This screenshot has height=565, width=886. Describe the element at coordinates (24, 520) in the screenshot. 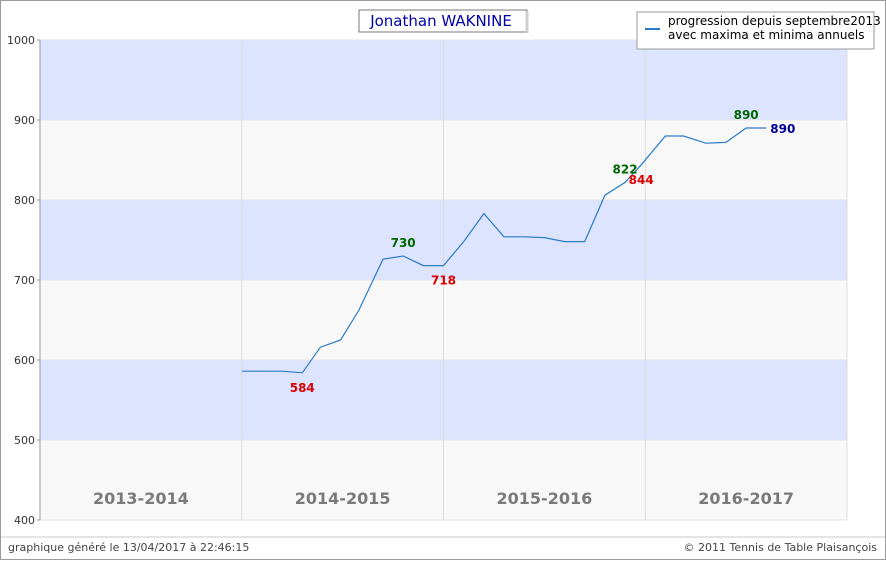

I see `y-tick-label: 400` at that location.